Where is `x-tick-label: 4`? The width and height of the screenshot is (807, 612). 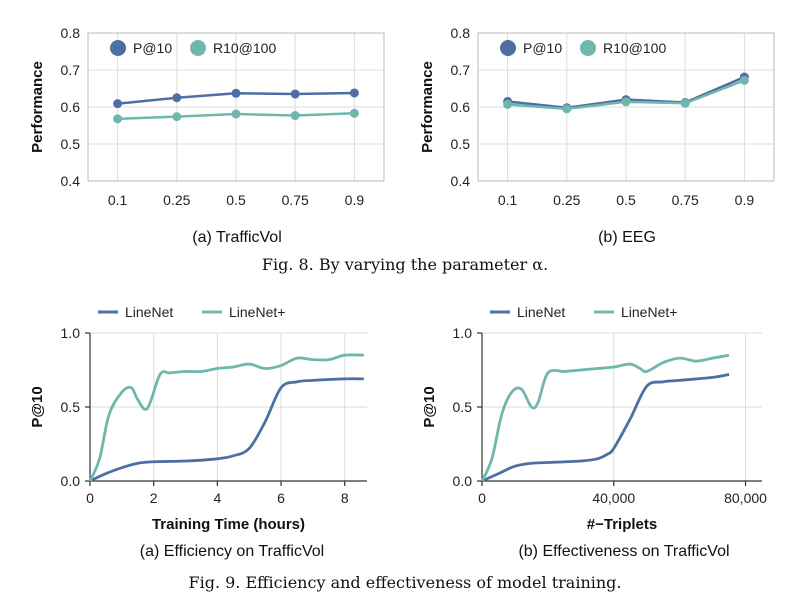
x-tick-label: 4 is located at coordinates (217, 498).